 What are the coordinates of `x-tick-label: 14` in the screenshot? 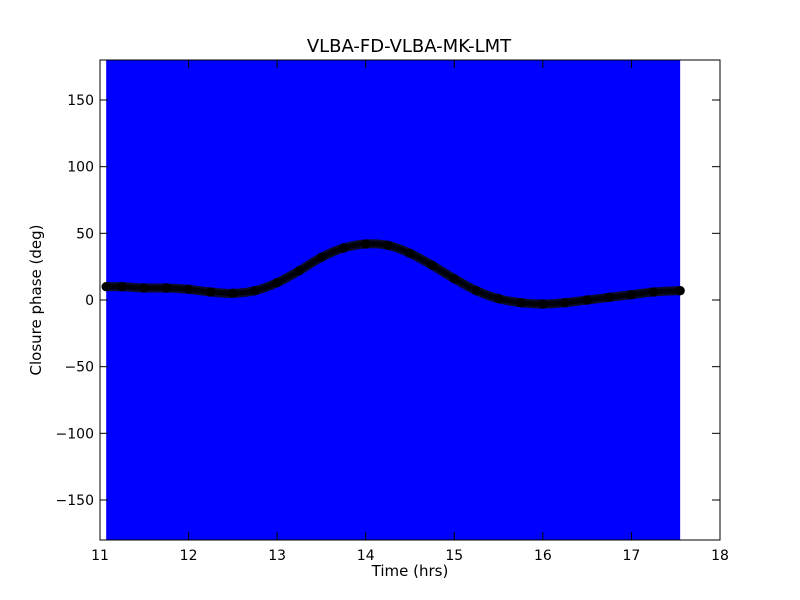 It's located at (366, 556).